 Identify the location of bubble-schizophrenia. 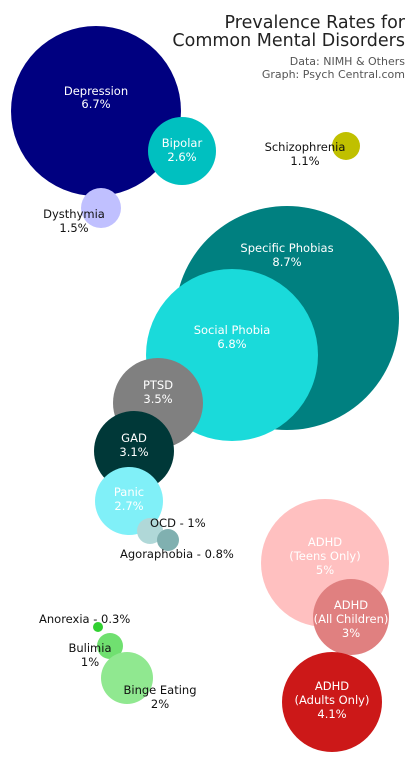
(346, 146).